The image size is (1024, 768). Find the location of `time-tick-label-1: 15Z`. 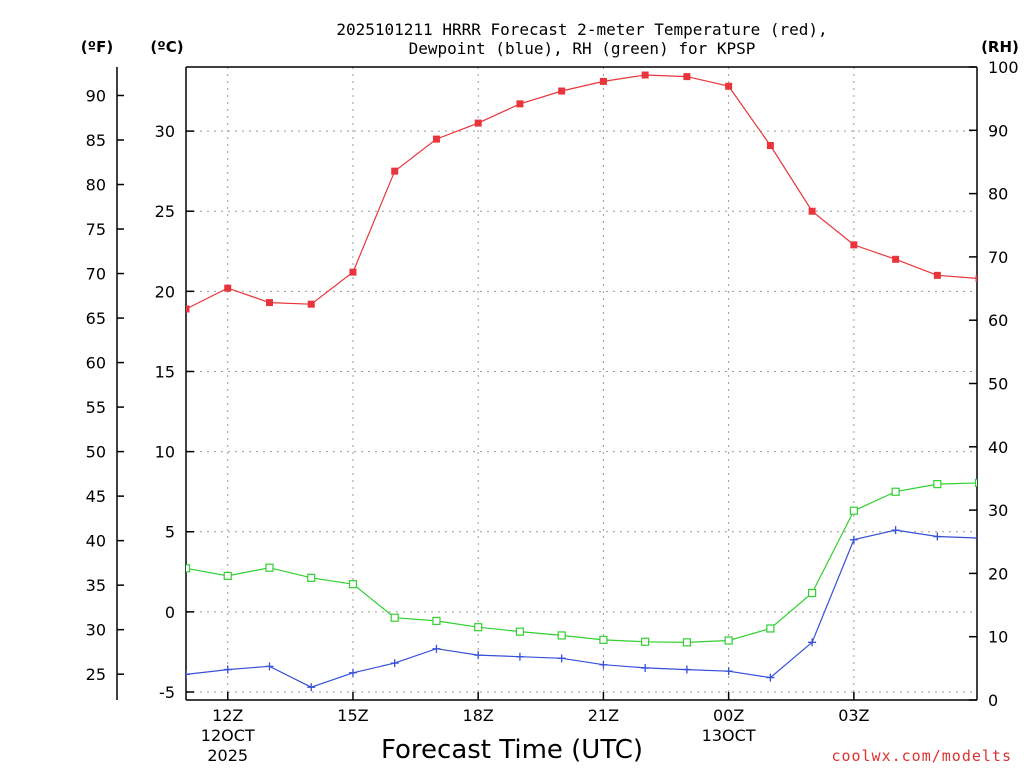

time-tick-label-1: 15Z is located at coordinates (352, 715).